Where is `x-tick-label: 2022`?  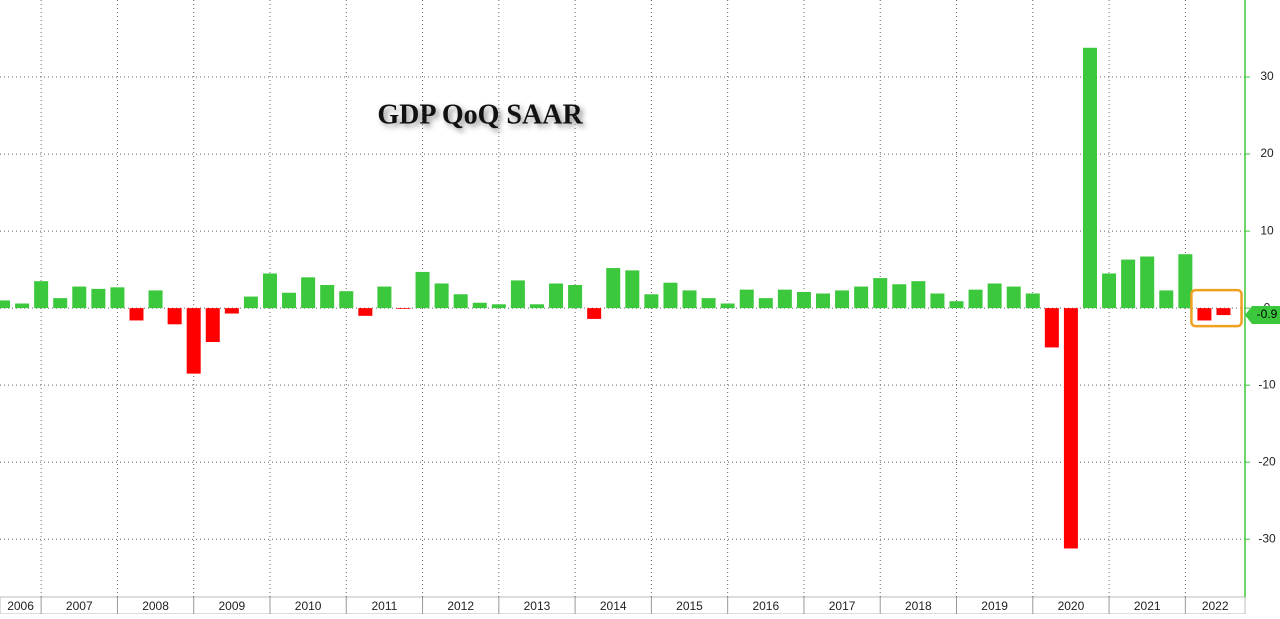
x-tick-label: 2022 is located at coordinates (1215, 606).